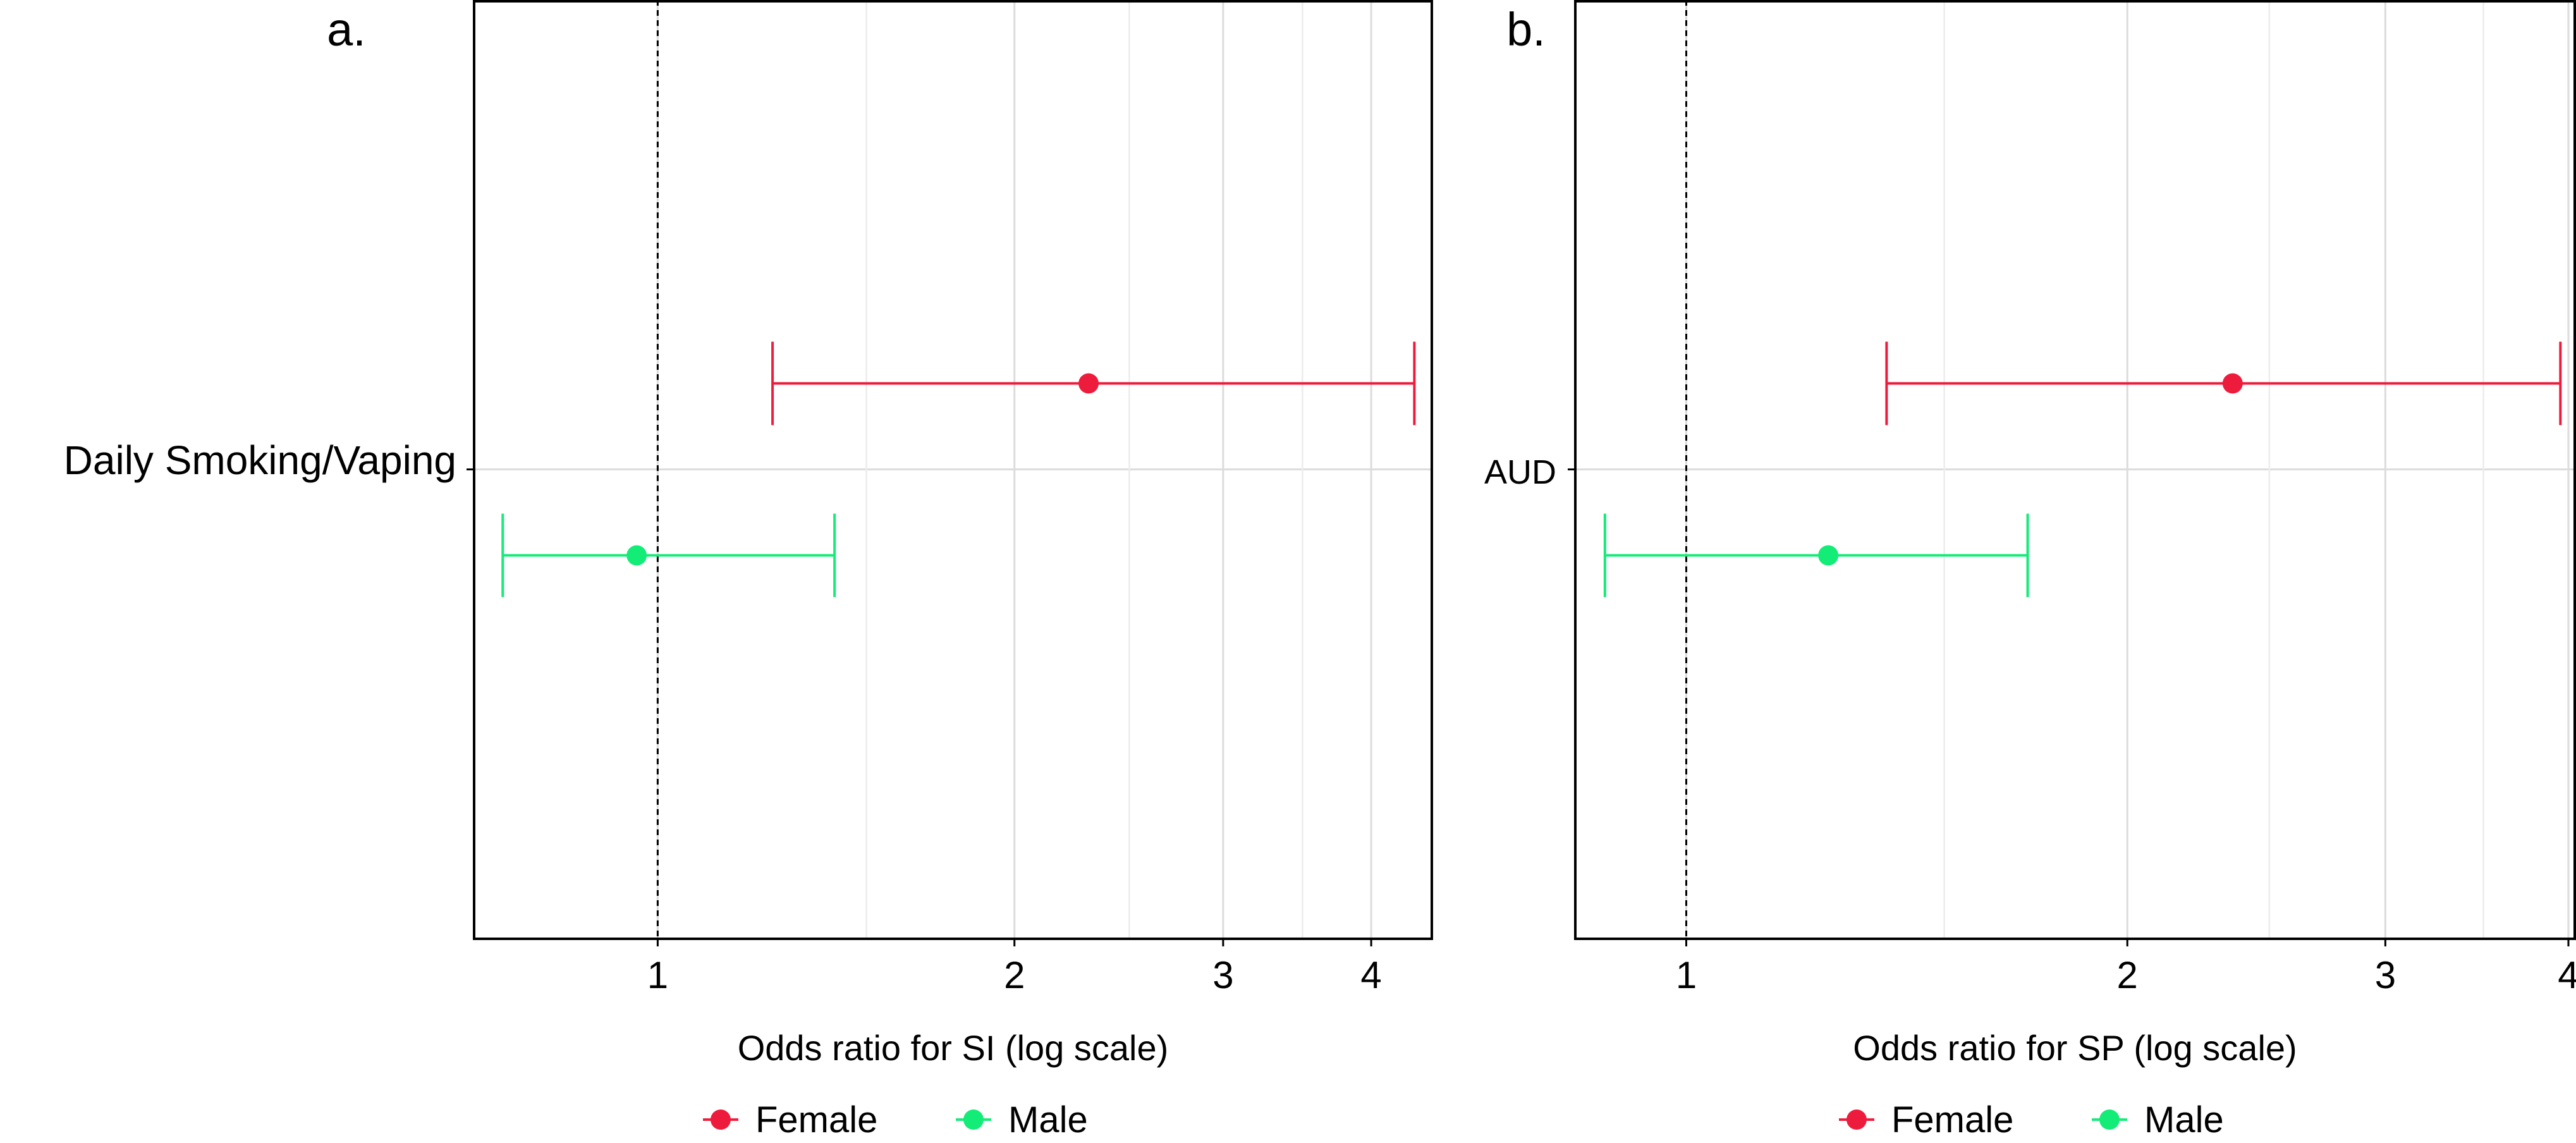 This screenshot has width=2576, height=1143. I want to click on panel-label: b., so click(1526, 29).